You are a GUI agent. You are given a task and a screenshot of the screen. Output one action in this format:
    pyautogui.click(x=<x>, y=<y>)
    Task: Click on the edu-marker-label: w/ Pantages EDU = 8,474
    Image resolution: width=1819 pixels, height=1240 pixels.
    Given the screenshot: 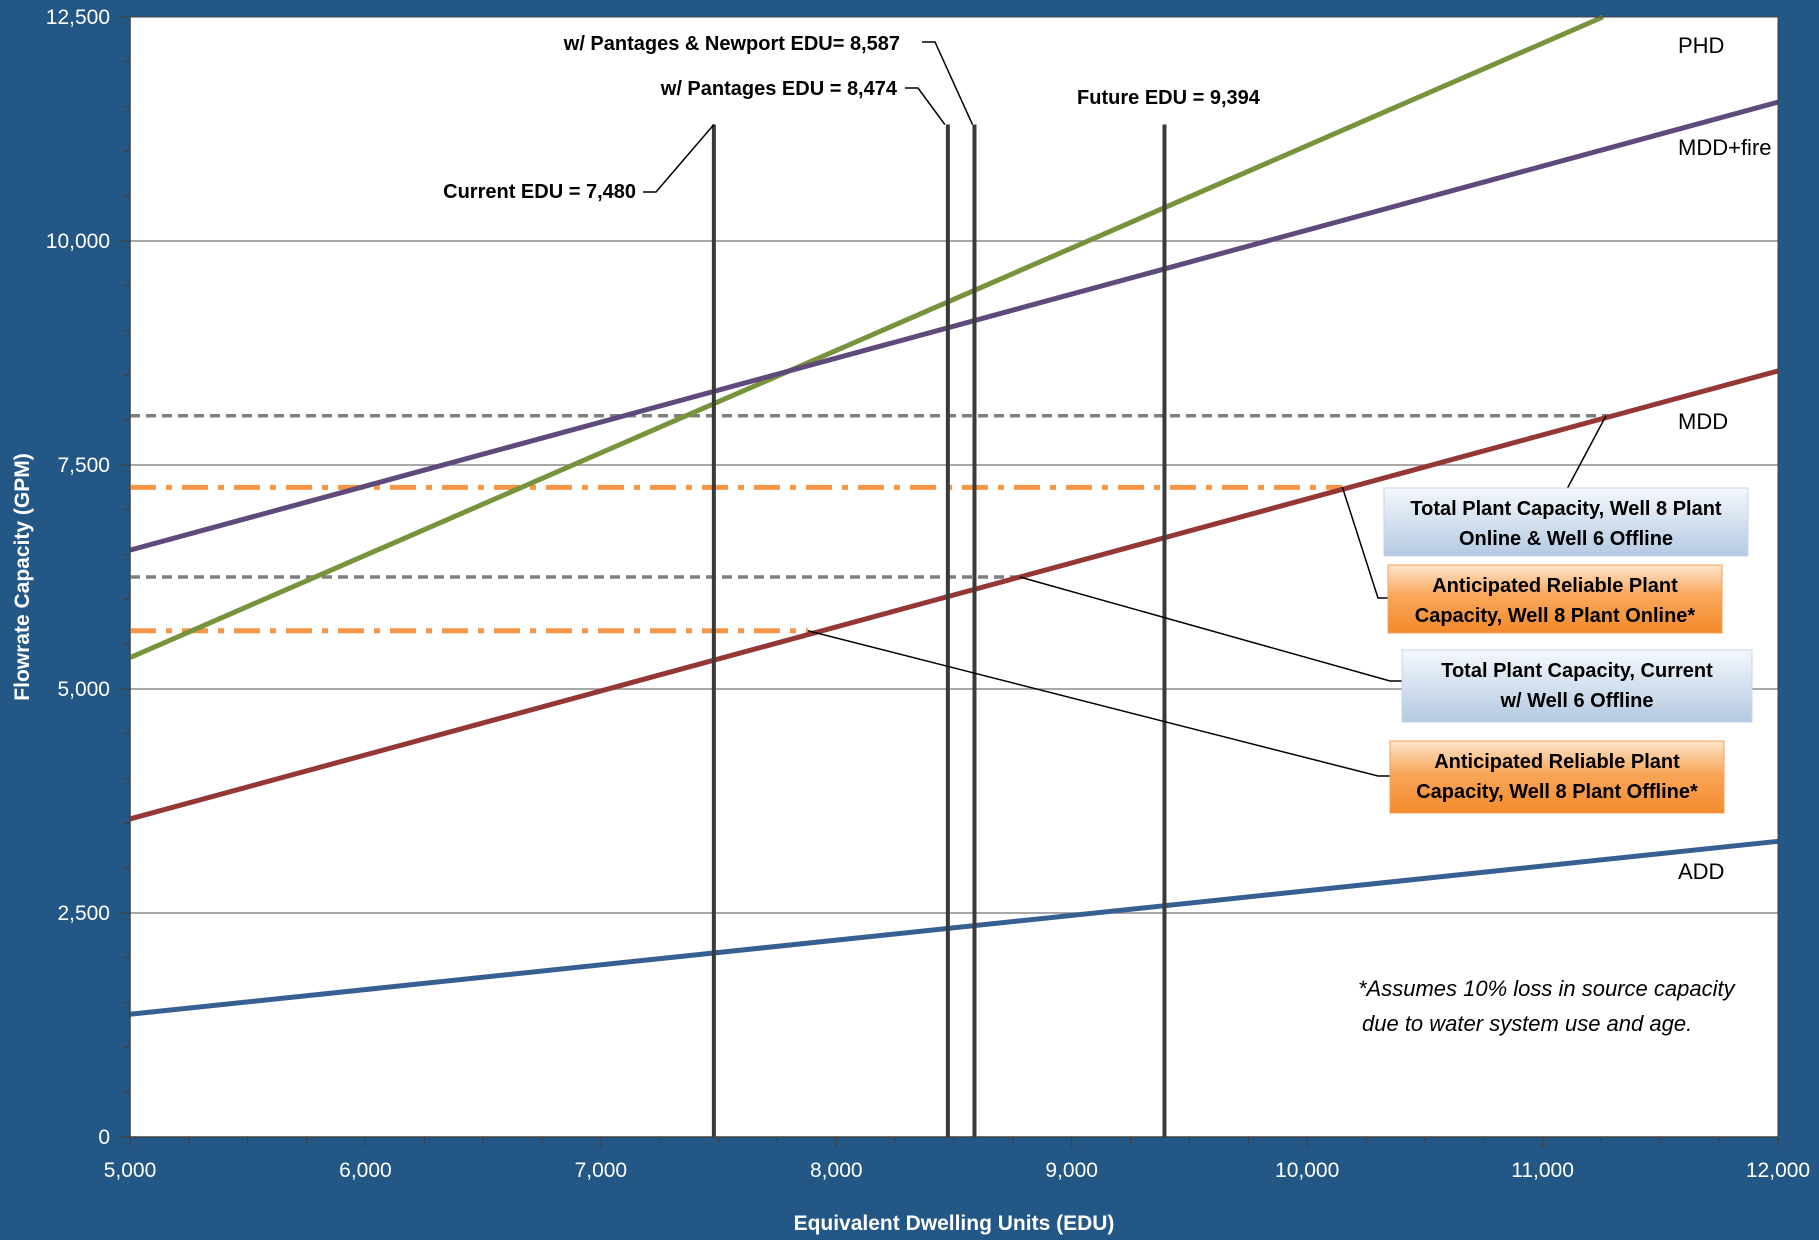 What is the action you would take?
    pyautogui.click(x=779, y=89)
    